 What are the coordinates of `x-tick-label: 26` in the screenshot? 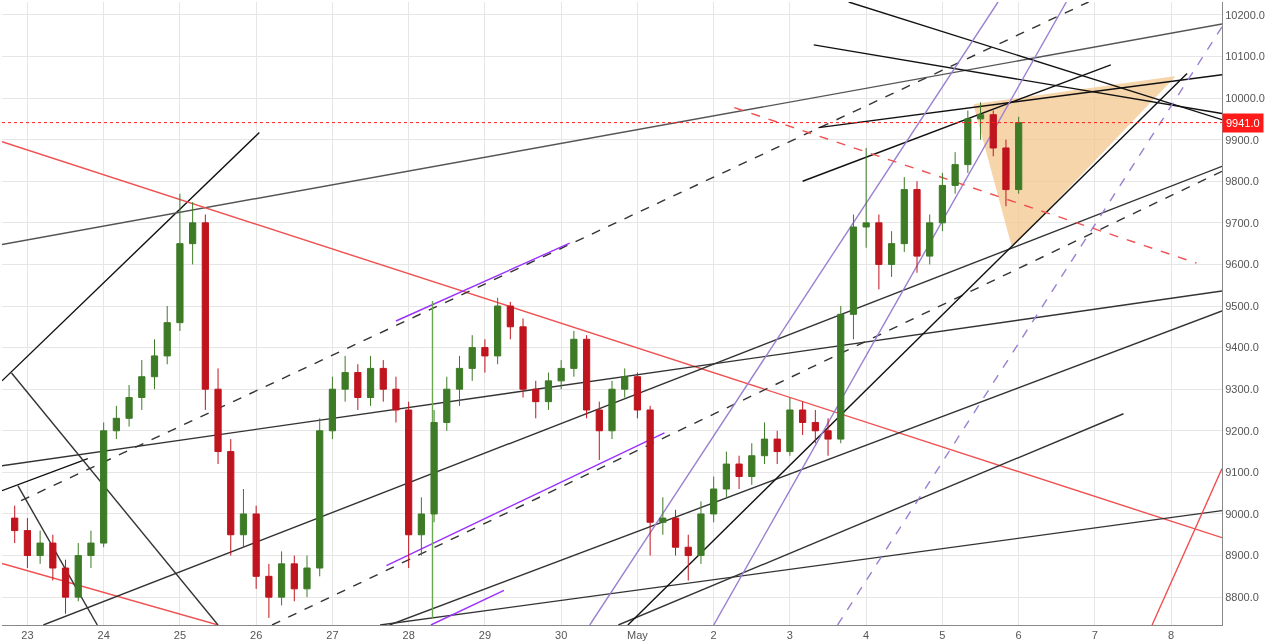 It's located at (256, 635).